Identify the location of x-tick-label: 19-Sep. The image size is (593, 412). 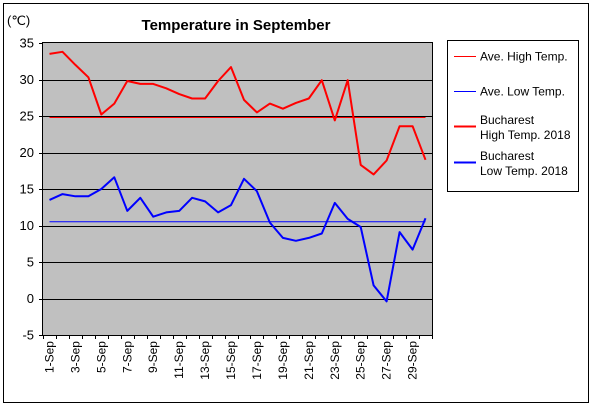
(283, 360).